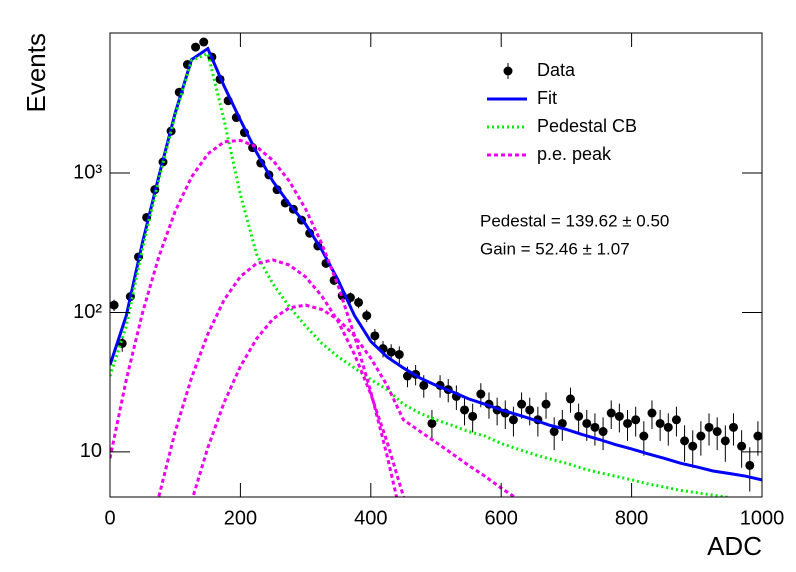 The height and width of the screenshot is (572, 796). Describe the element at coordinates (91, 451) in the screenshot. I see `y-tick-label: 10` at that location.